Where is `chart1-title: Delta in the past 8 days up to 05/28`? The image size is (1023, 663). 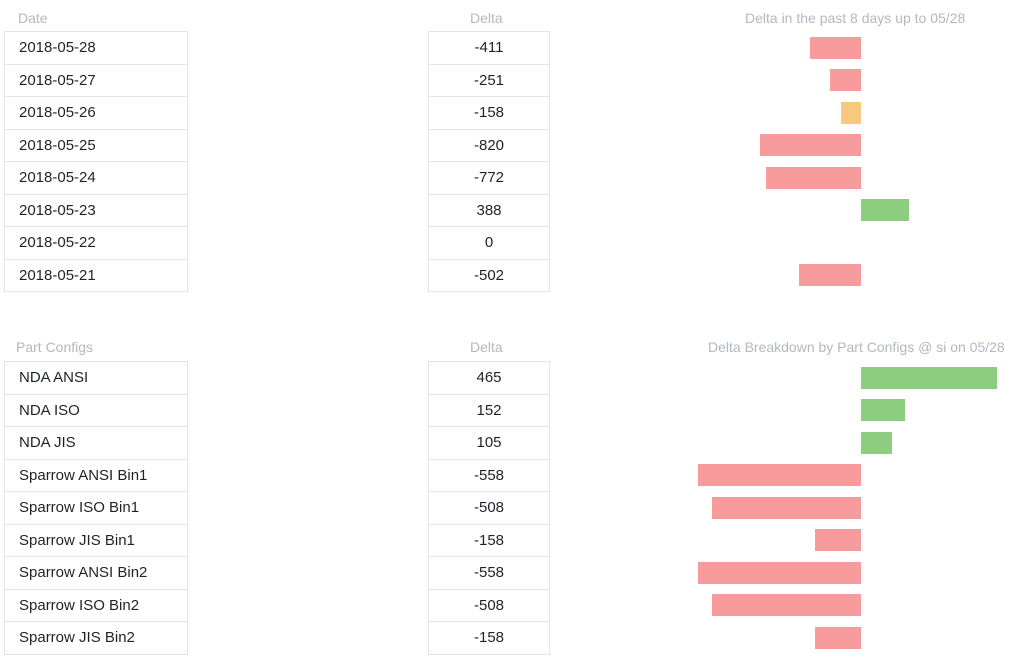
chart1-title: Delta in the past 8 days up to 05/28 is located at coordinates (855, 18).